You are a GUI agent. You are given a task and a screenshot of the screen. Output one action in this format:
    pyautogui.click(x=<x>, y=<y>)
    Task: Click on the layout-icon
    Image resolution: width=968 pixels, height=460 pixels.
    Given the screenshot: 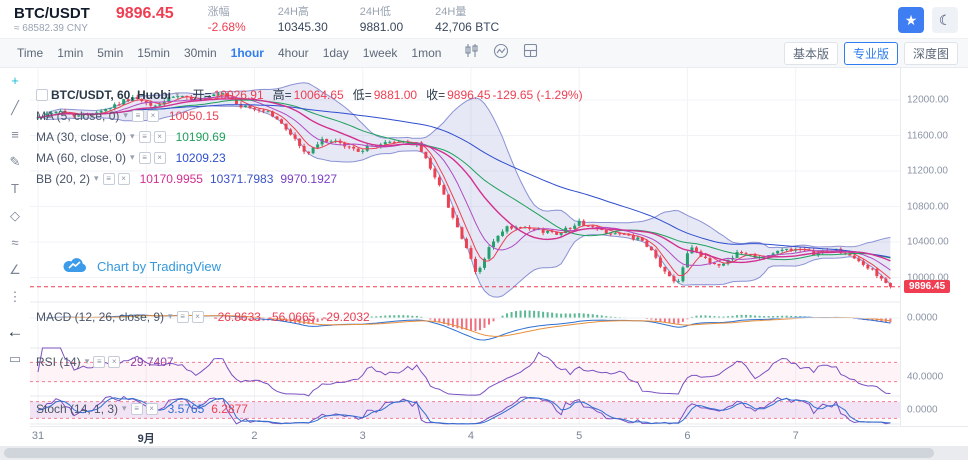 What is the action you would take?
    pyautogui.click(x=530, y=53)
    